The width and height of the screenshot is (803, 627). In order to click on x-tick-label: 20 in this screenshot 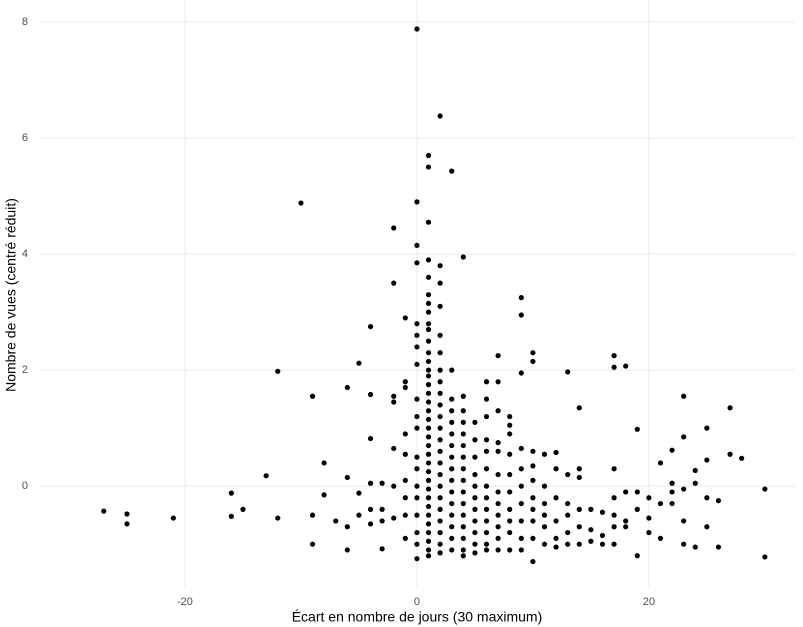, I will do `click(649, 602)`.